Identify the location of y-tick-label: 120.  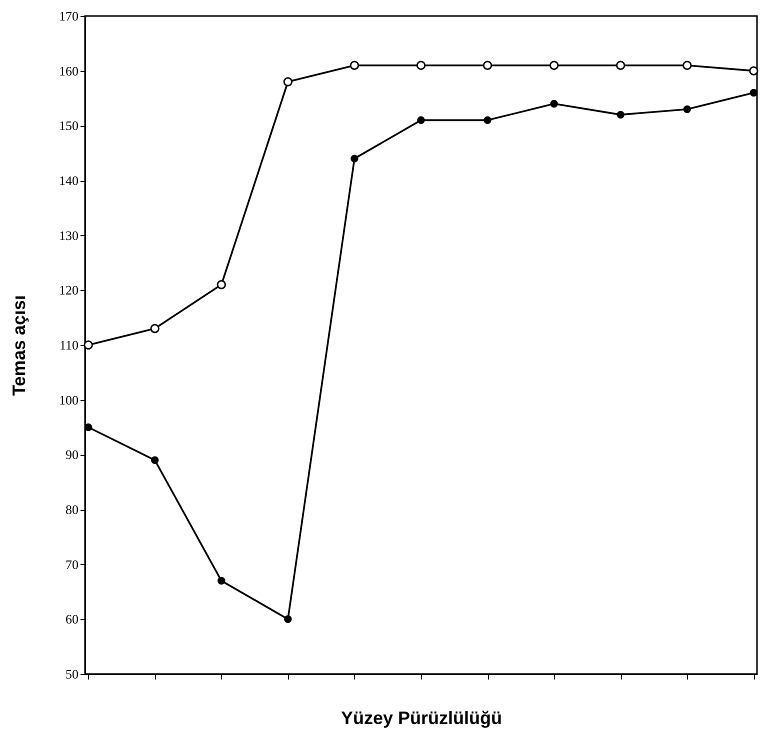
(68, 290).